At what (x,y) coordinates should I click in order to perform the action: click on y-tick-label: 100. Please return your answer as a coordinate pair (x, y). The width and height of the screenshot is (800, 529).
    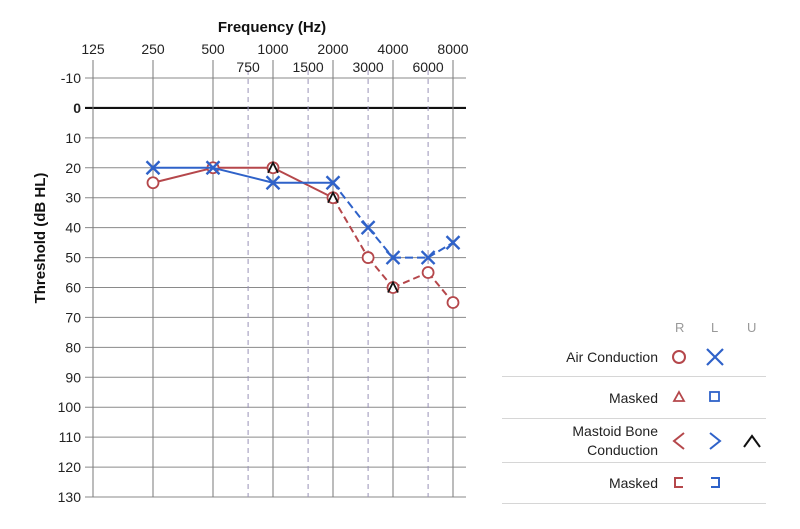
    Looking at the image, I should click on (70, 407).